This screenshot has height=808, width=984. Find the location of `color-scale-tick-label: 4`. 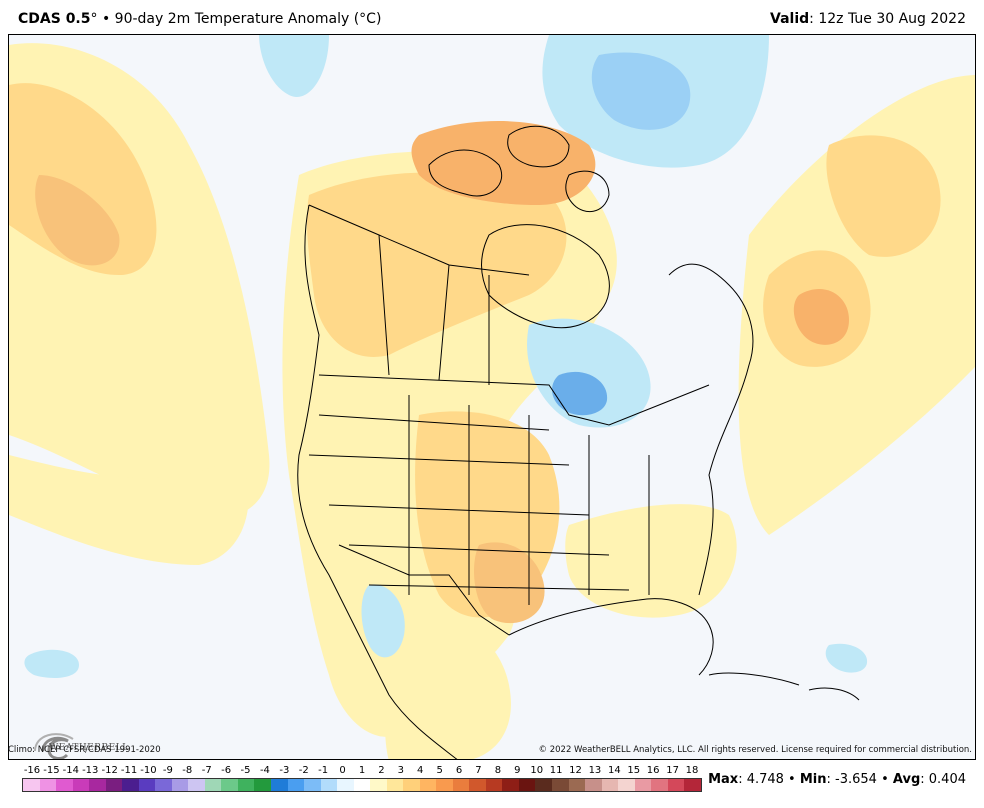

color-scale-tick-label: 4 is located at coordinates (420, 770).